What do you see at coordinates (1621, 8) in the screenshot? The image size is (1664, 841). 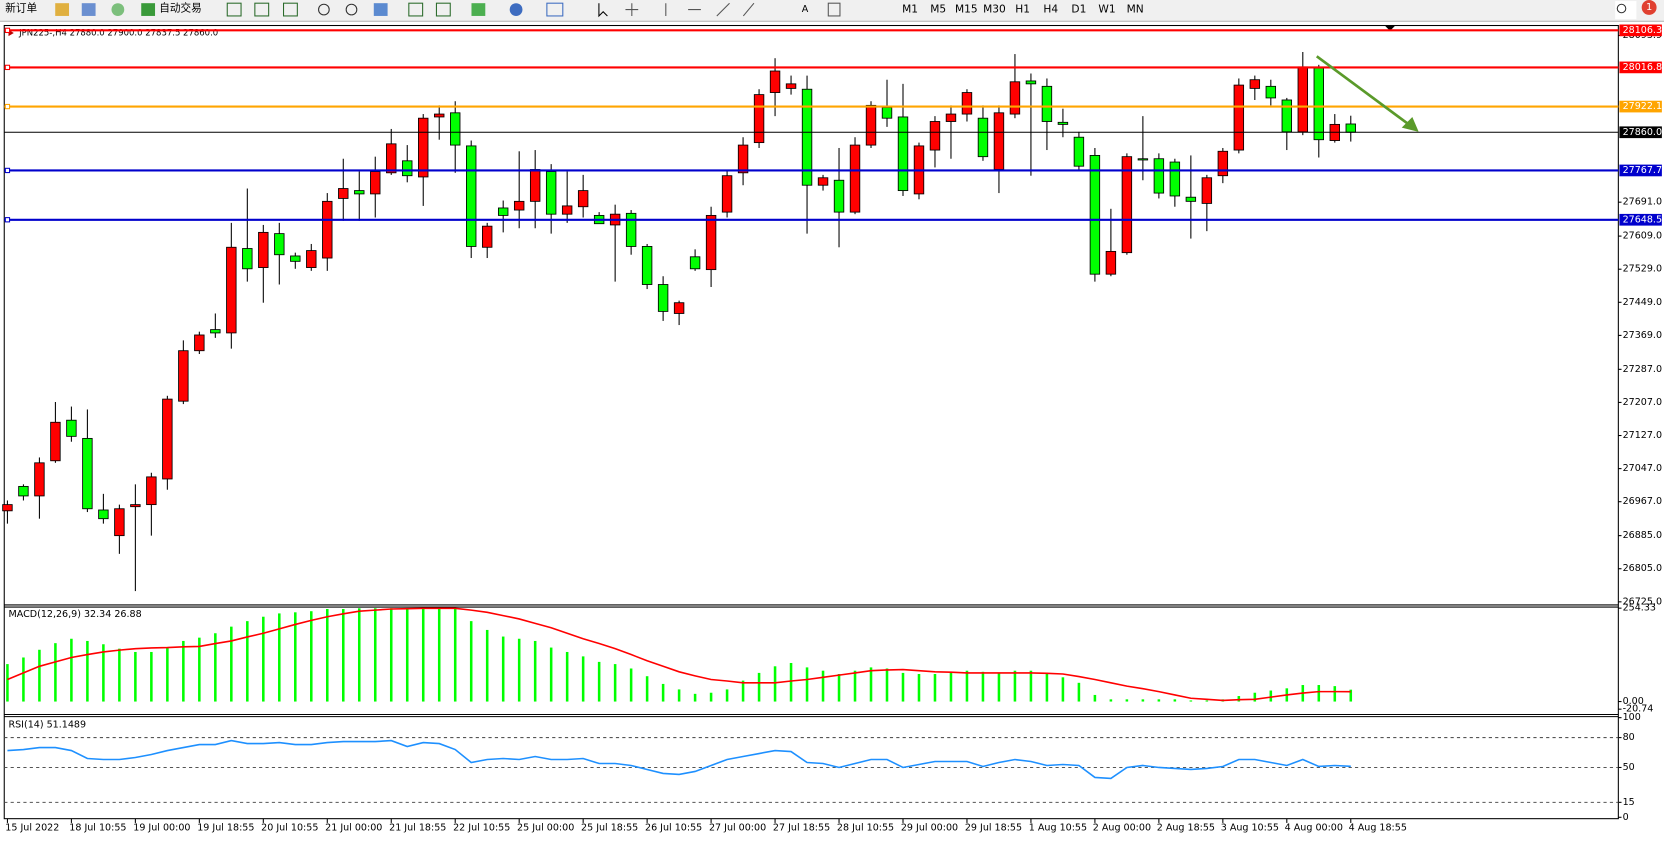 I see `search-icon` at bounding box center [1621, 8].